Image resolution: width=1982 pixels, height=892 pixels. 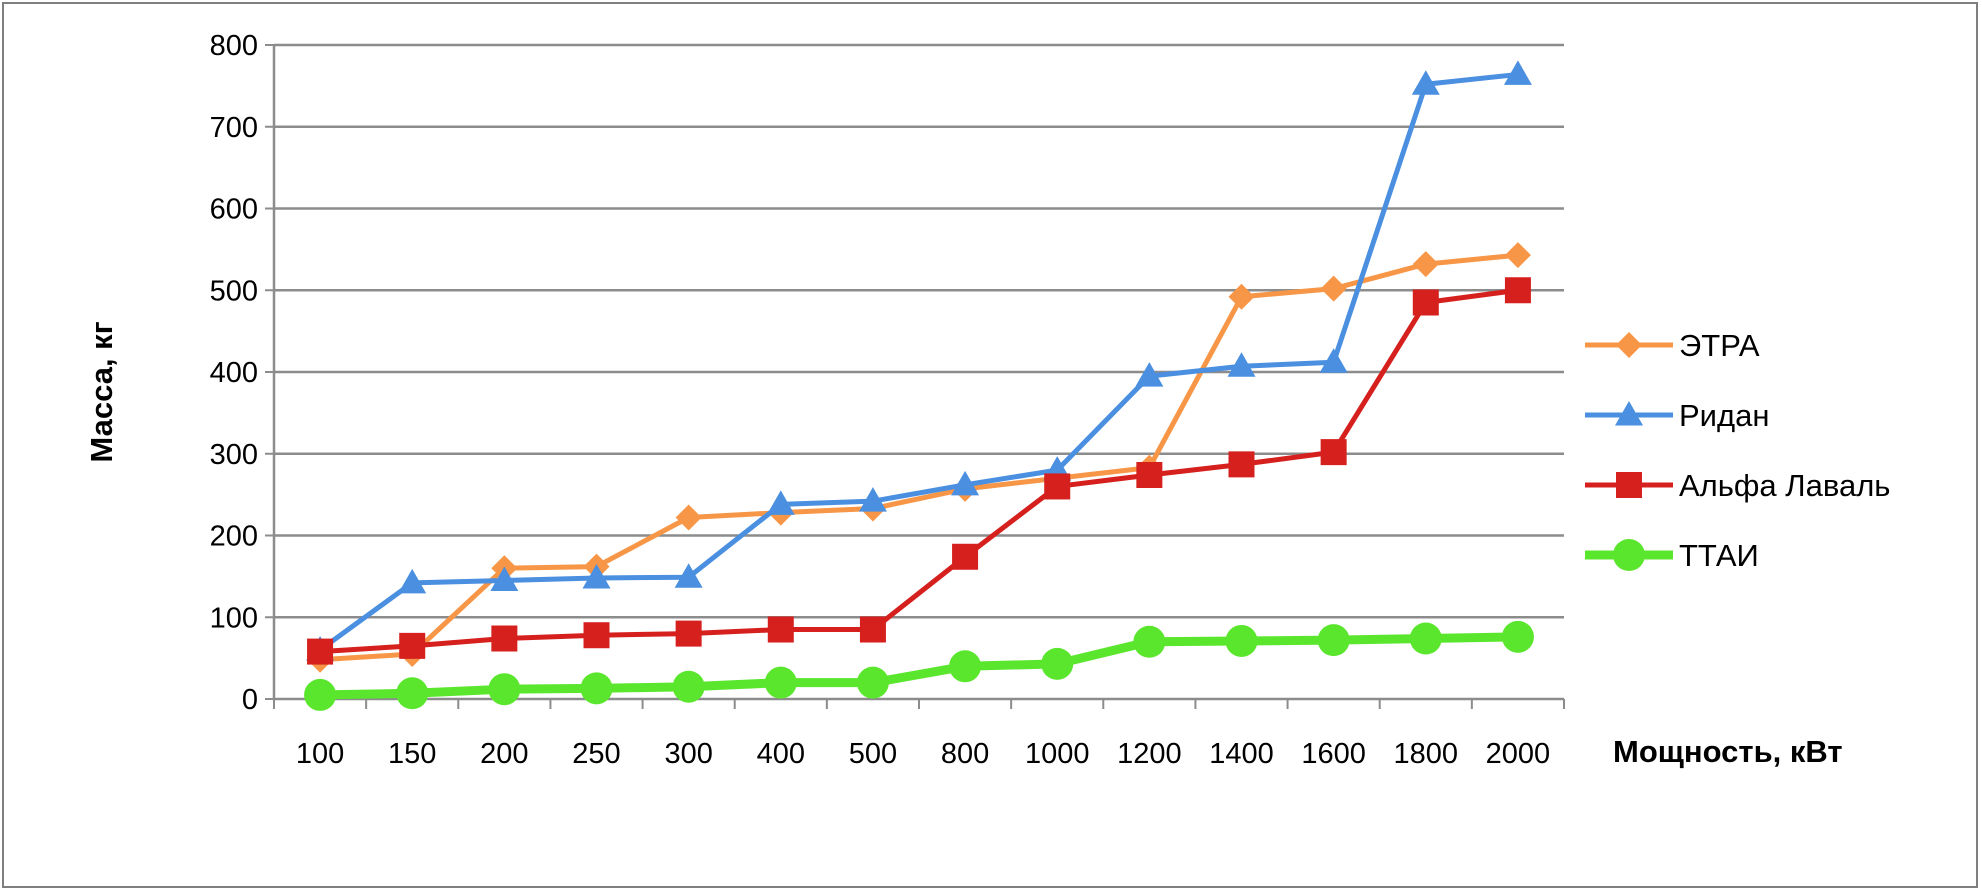 What do you see at coordinates (320, 754) in the screenshot?
I see `x-tick-label: 100` at bounding box center [320, 754].